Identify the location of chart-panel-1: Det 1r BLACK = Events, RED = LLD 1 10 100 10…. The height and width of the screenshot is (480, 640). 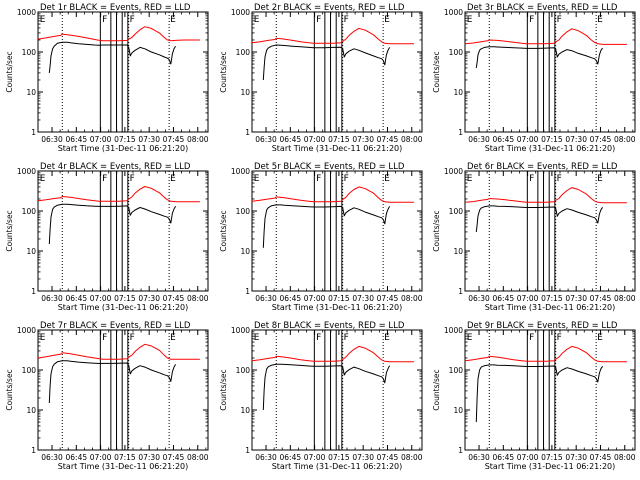
(107, 78).